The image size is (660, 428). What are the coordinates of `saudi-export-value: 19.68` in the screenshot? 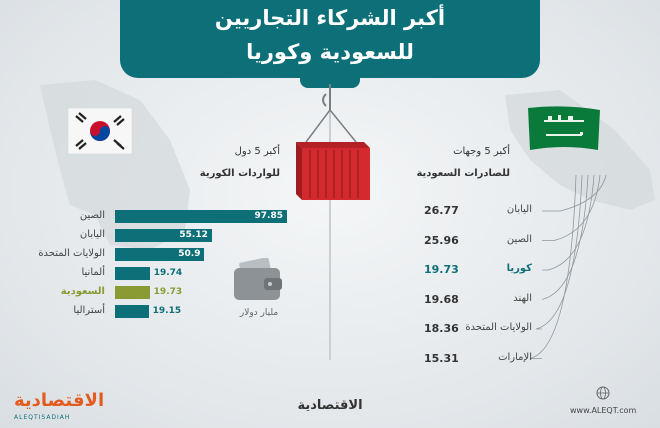 It's located at (441, 299).